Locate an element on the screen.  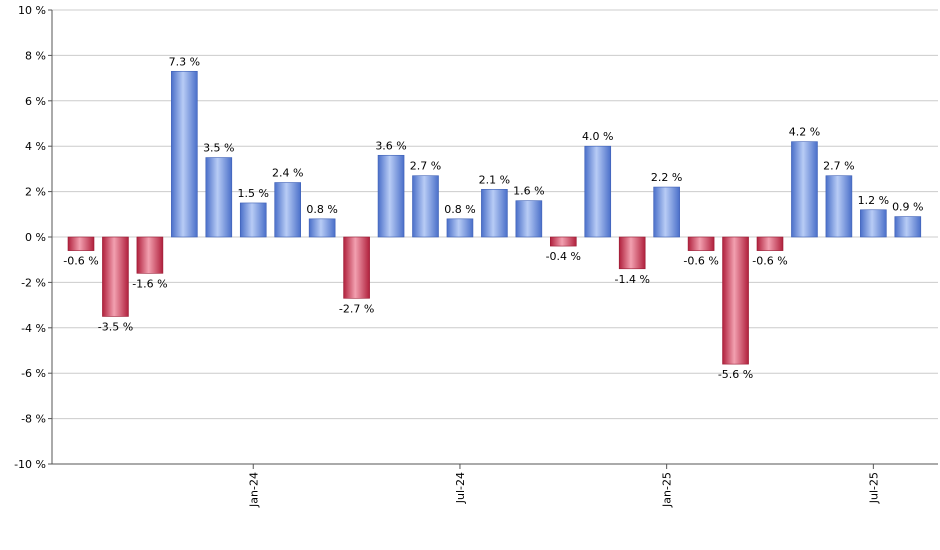
y-tick-label: 10 % is located at coordinates (32, 10).